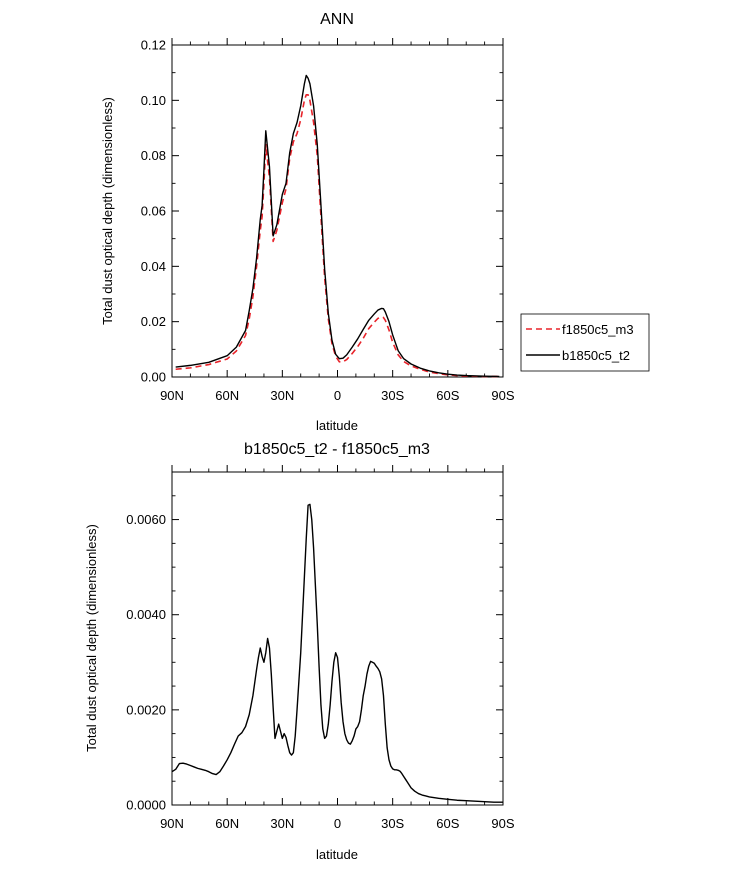 The width and height of the screenshot is (733, 869). Describe the element at coordinates (337, 236) in the screenshot. I see `series-line-f1850c5-m3` at that location.